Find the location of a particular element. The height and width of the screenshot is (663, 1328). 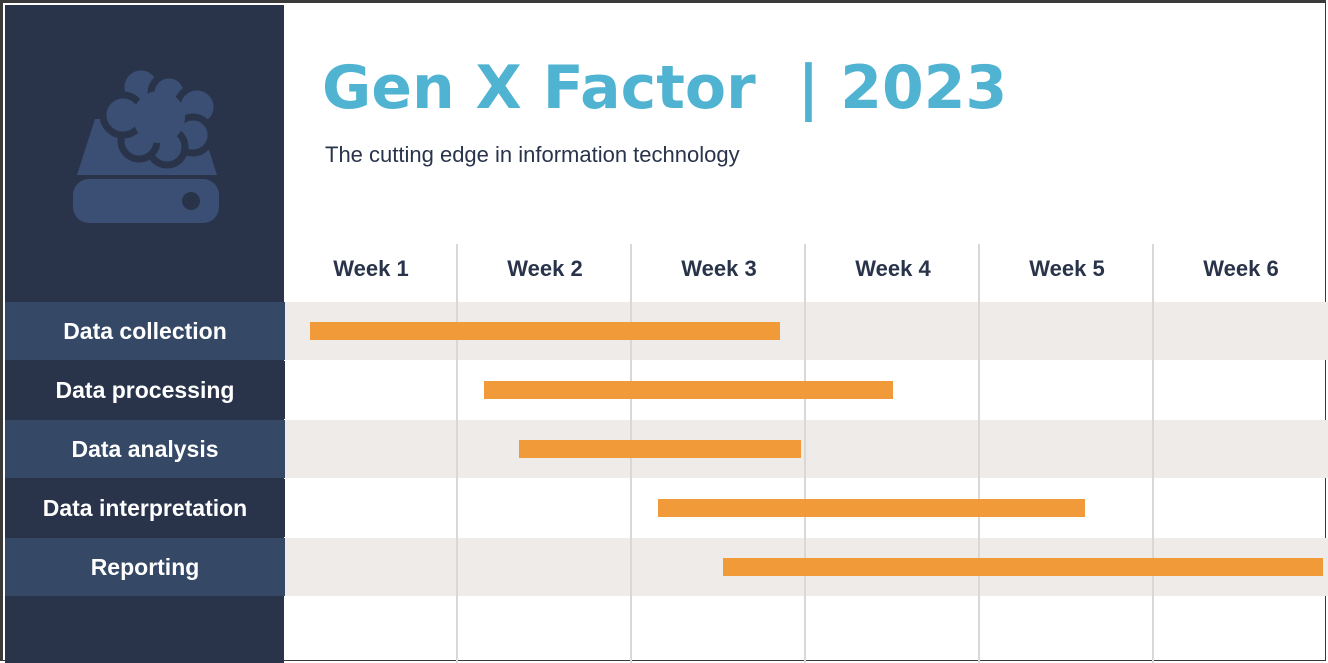

task-label: Data analysis is located at coordinates (145, 449).